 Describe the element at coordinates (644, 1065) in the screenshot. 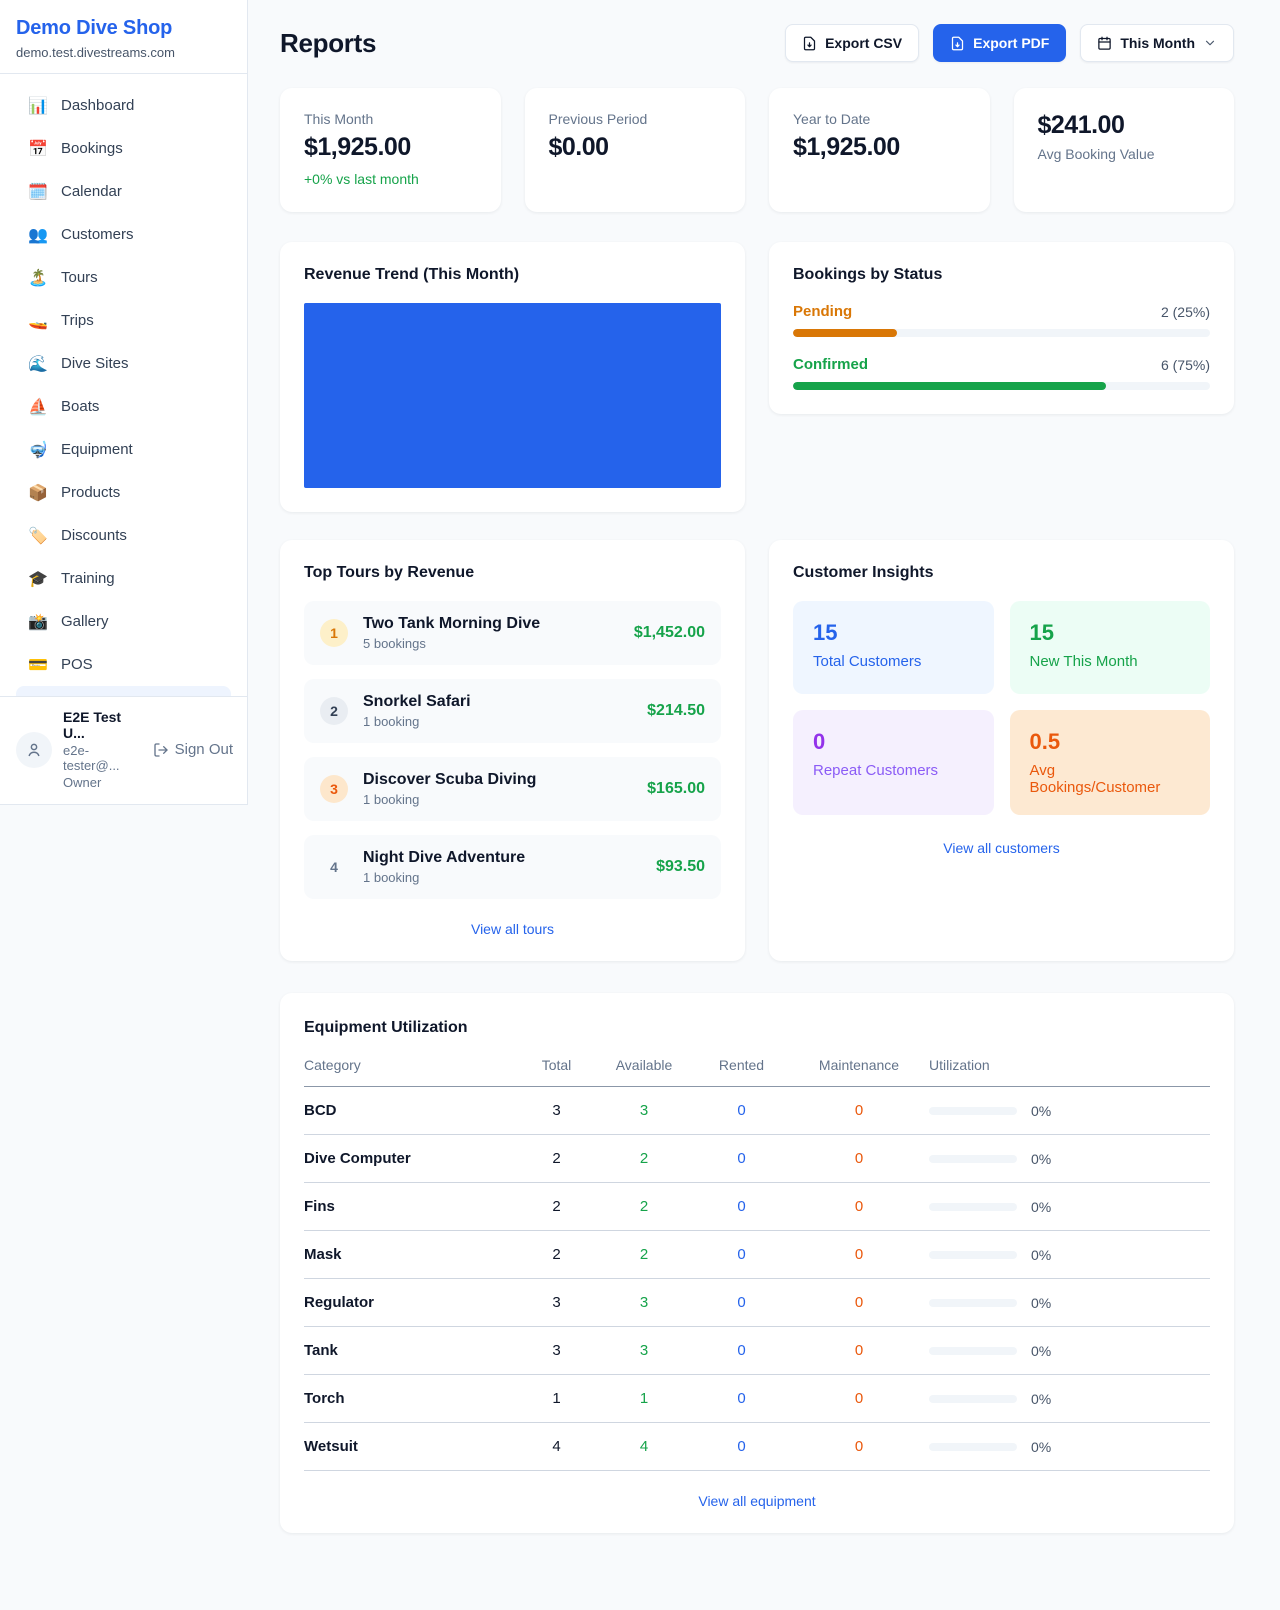

I see `col-header-available: Available` at that location.